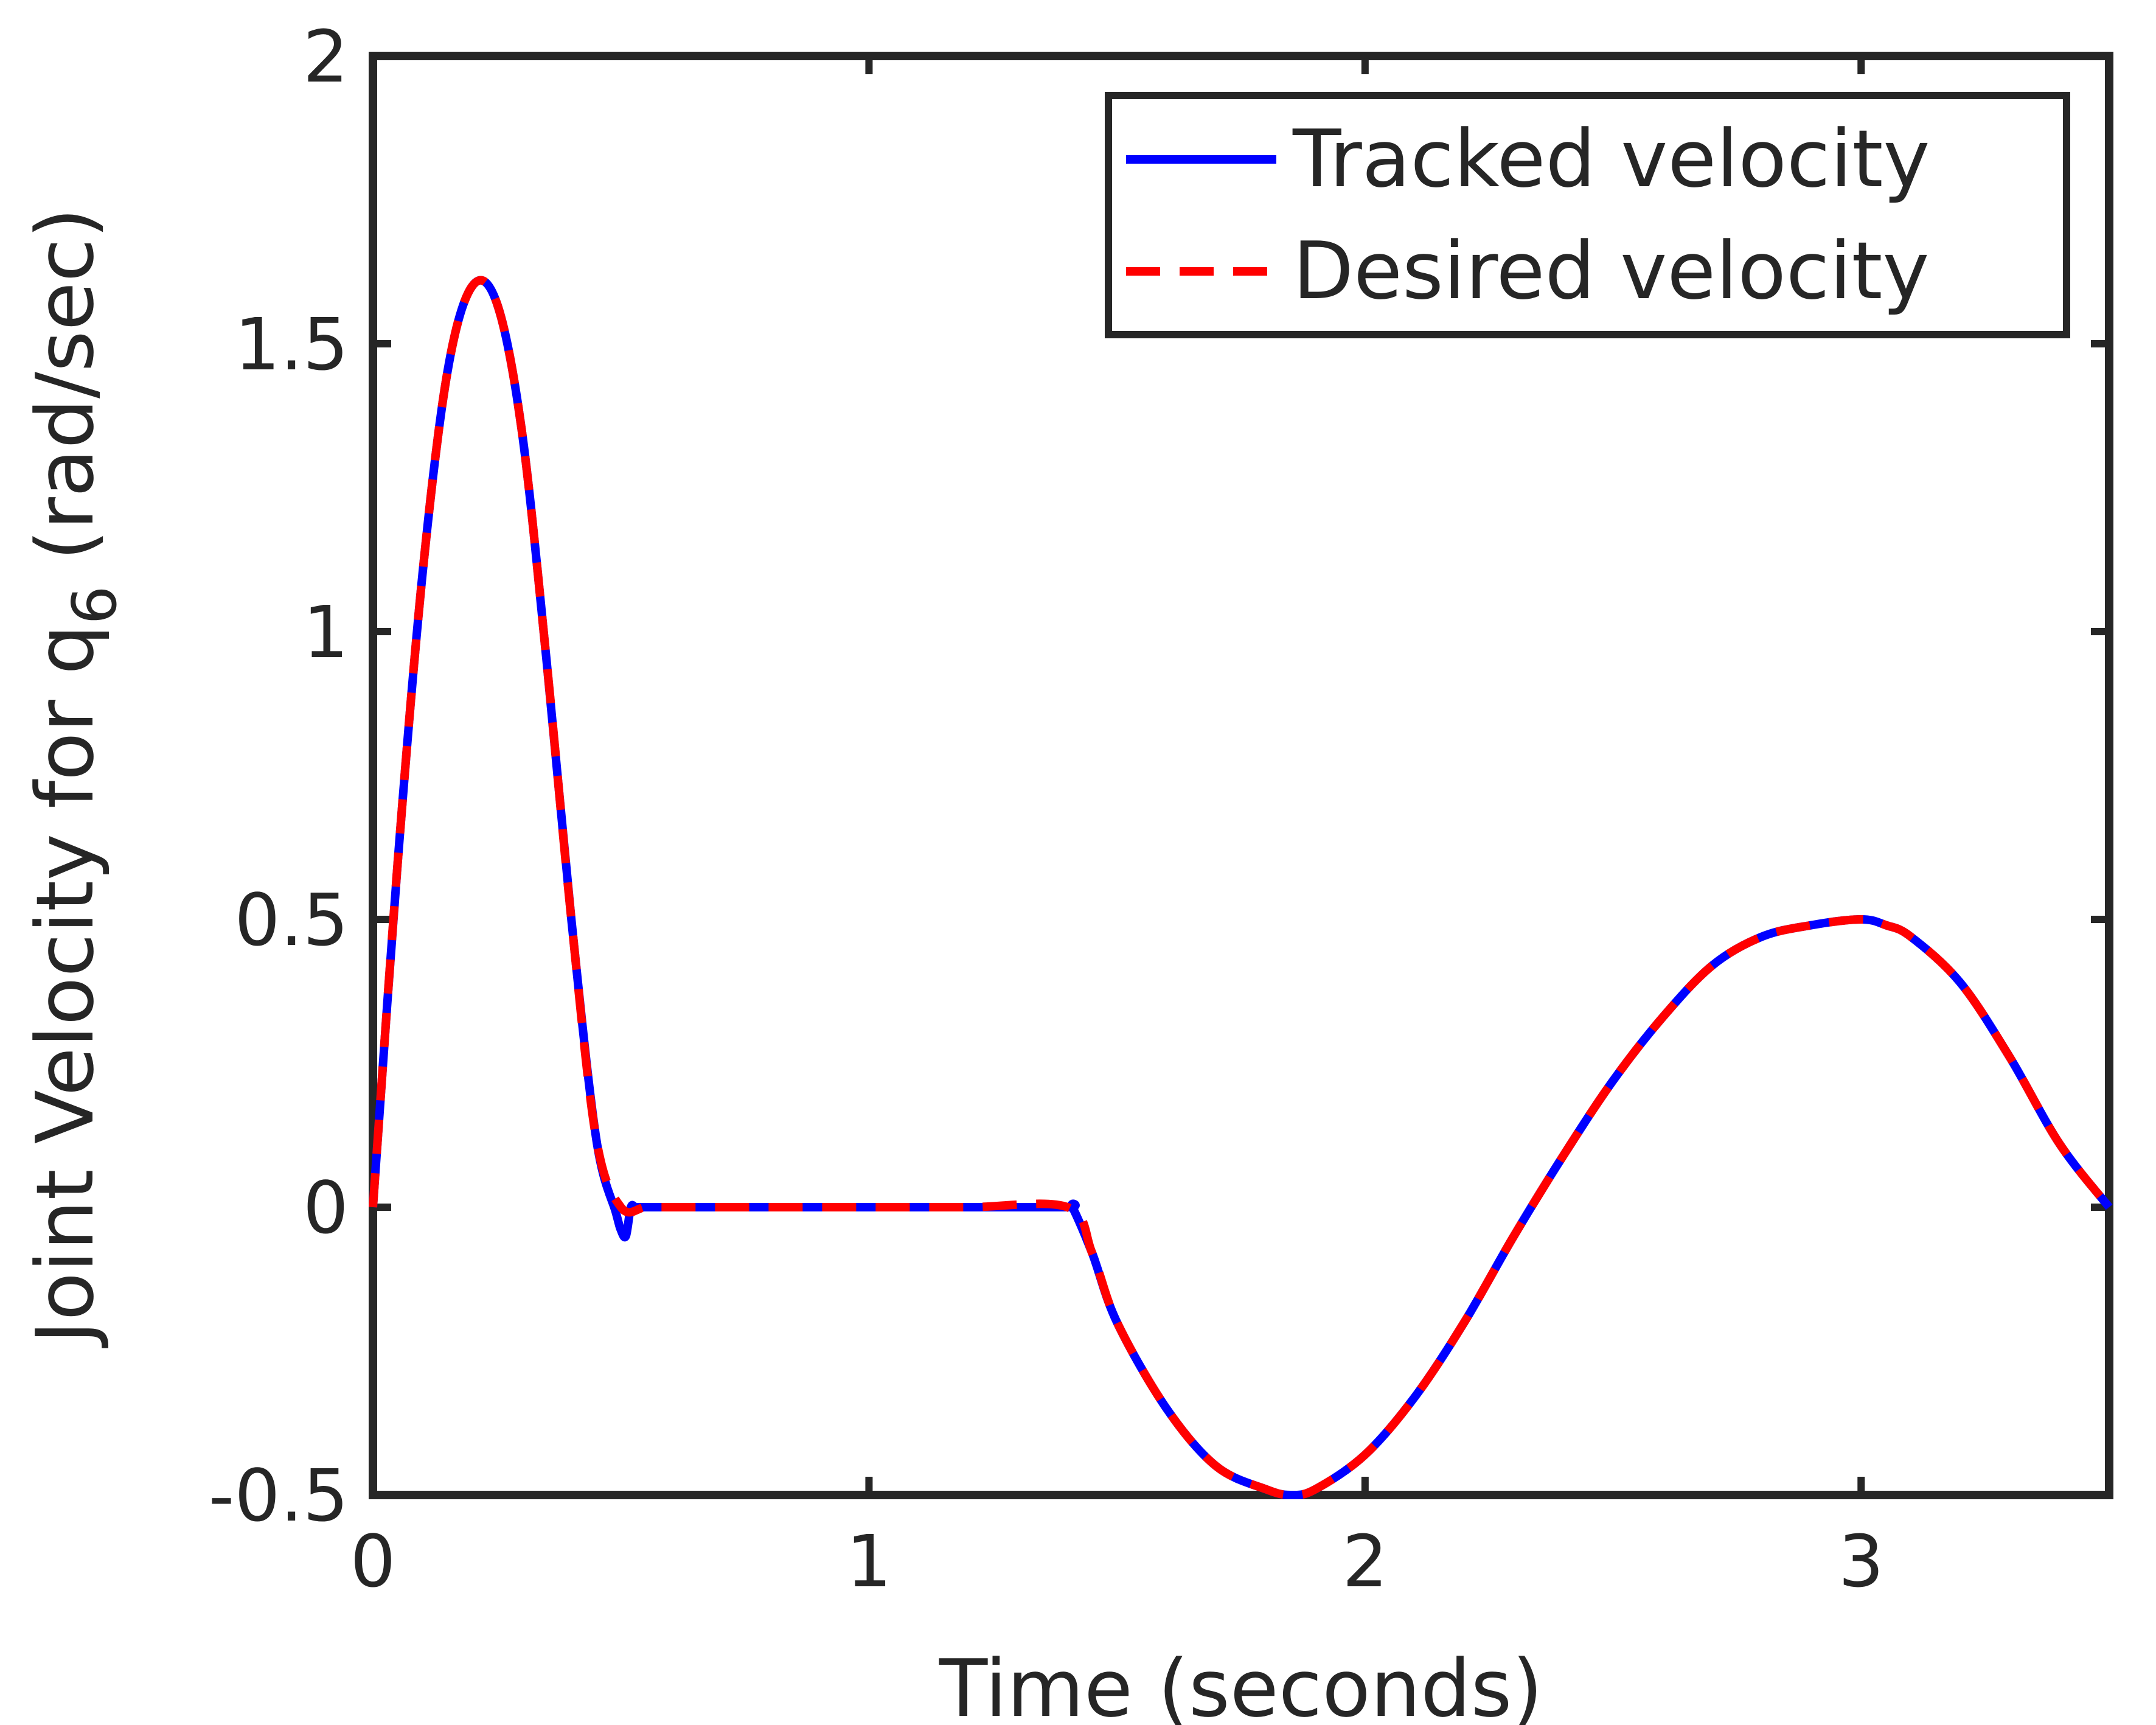  I want to click on y-axis-title-main: Joint Velocity for q, so click(65, 986).